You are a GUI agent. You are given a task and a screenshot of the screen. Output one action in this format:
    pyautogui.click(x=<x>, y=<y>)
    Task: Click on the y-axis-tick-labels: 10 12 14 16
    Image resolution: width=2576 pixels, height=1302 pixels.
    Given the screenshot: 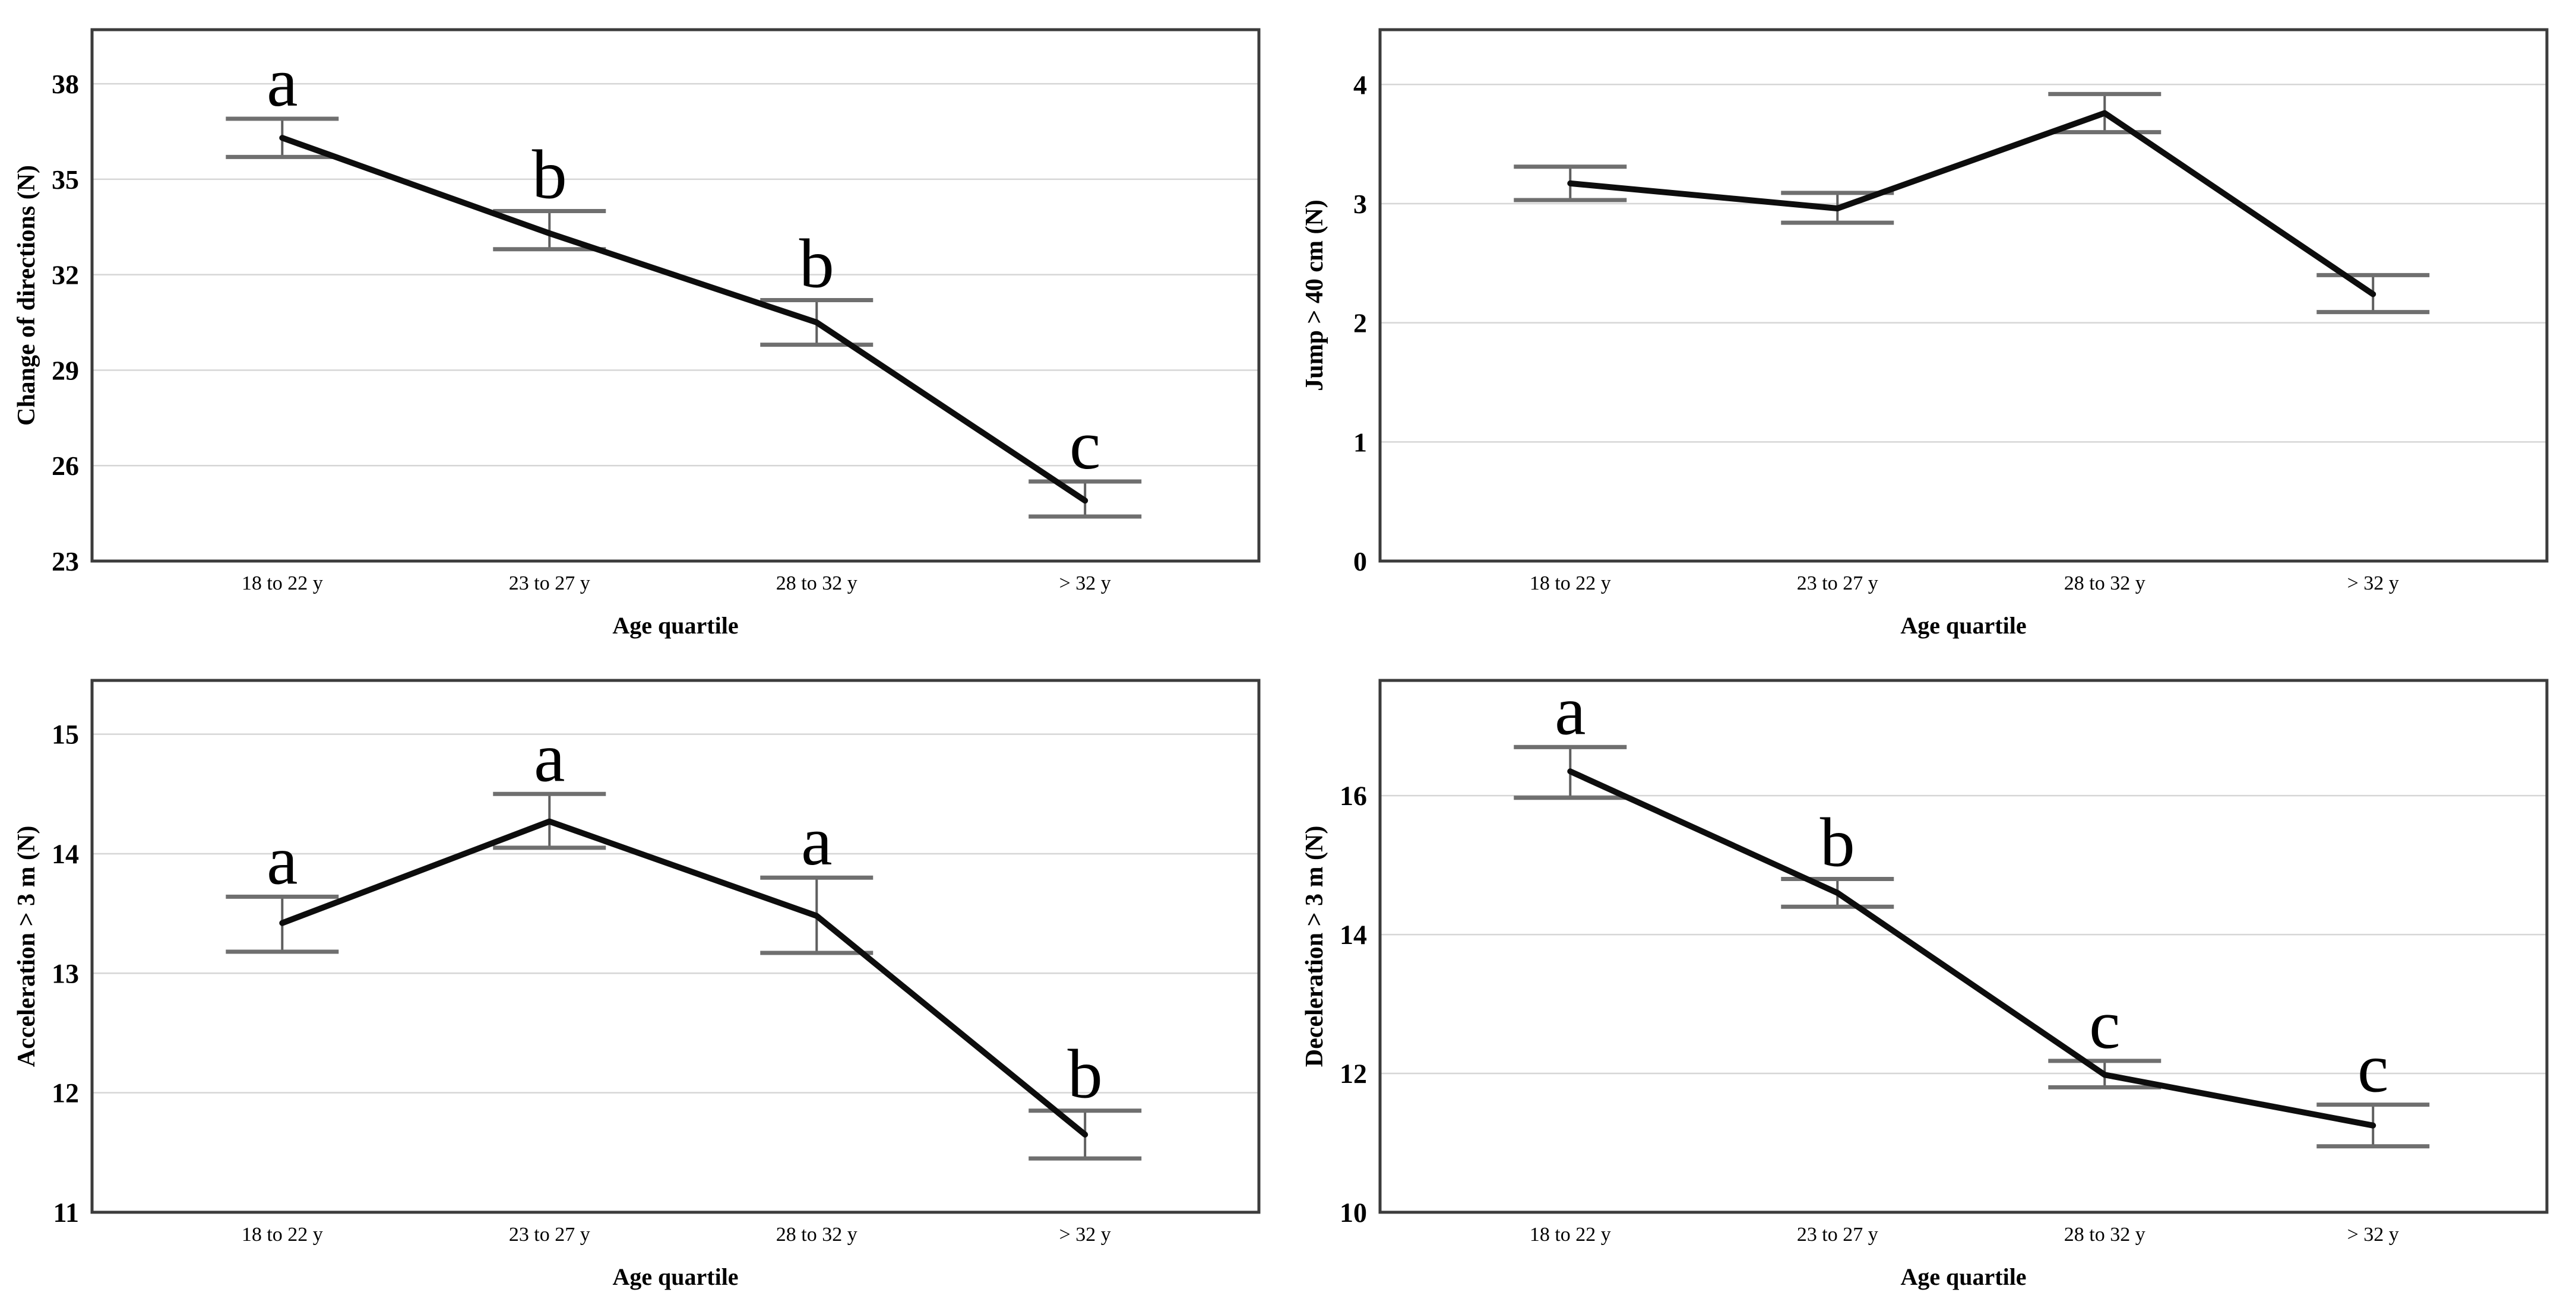 What is the action you would take?
    pyautogui.click(x=1353, y=1004)
    